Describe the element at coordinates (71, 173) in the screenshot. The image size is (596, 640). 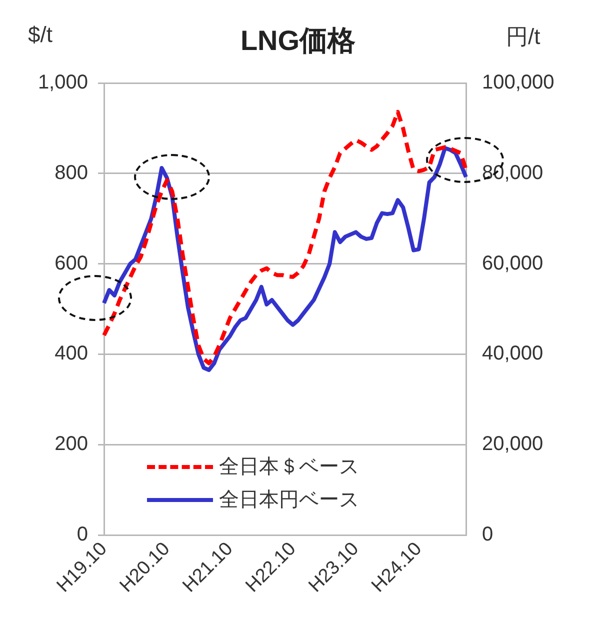
I see `y-tick-label: 800` at that location.